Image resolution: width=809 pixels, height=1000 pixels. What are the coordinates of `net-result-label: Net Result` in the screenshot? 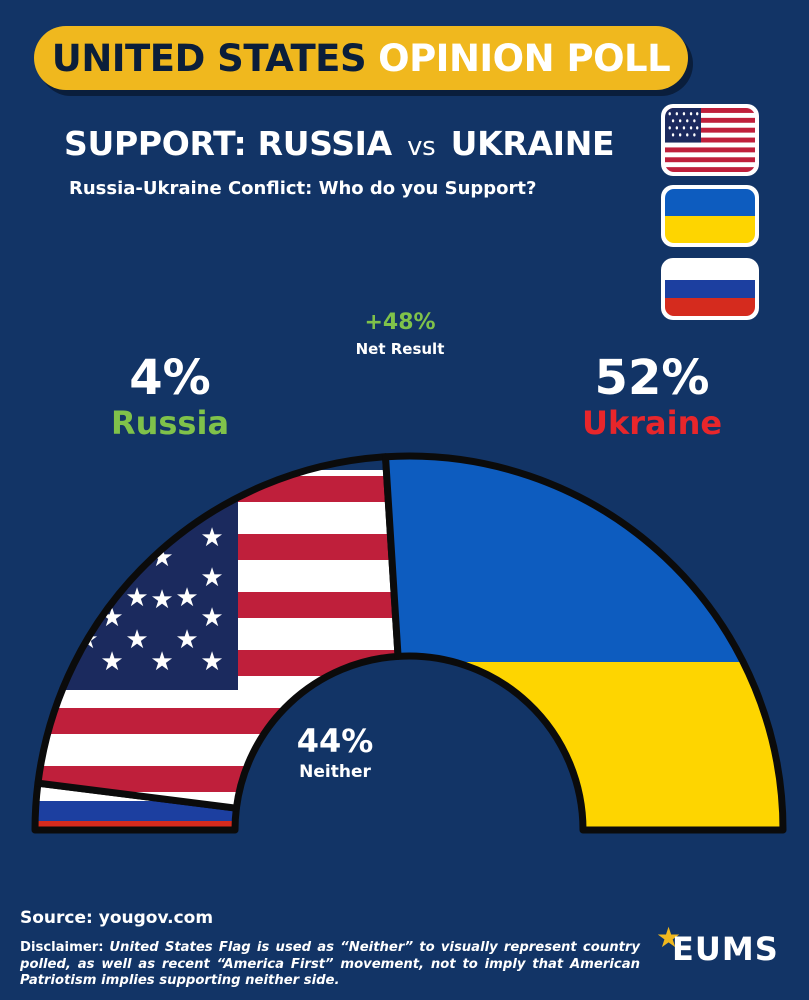 It's located at (400, 349).